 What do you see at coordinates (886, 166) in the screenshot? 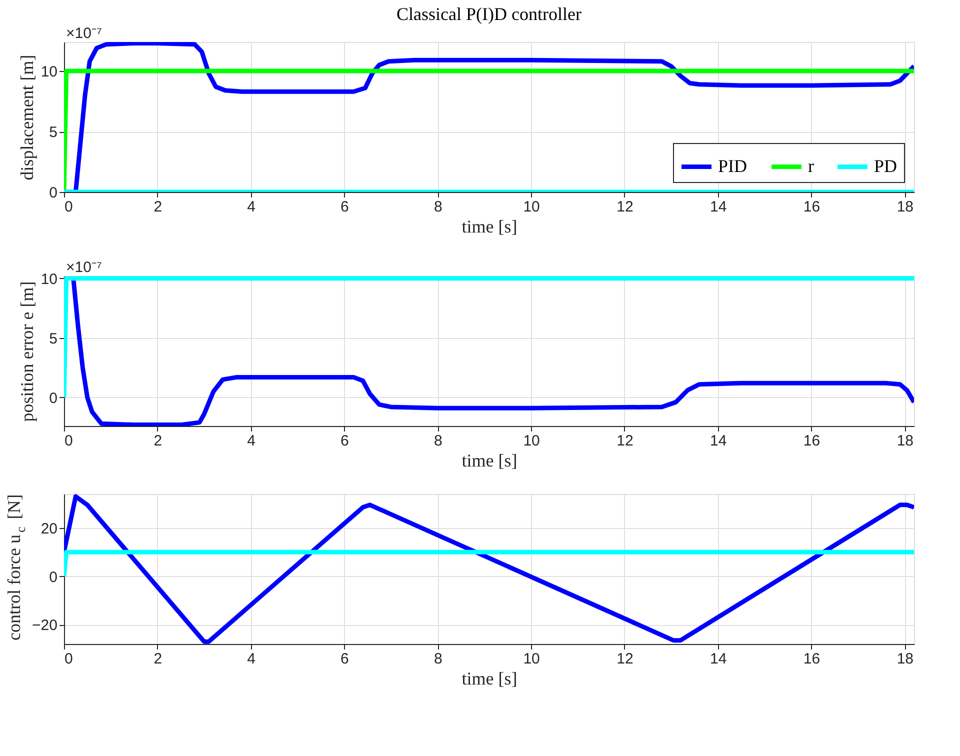
I see `legend-label: PD` at bounding box center [886, 166].